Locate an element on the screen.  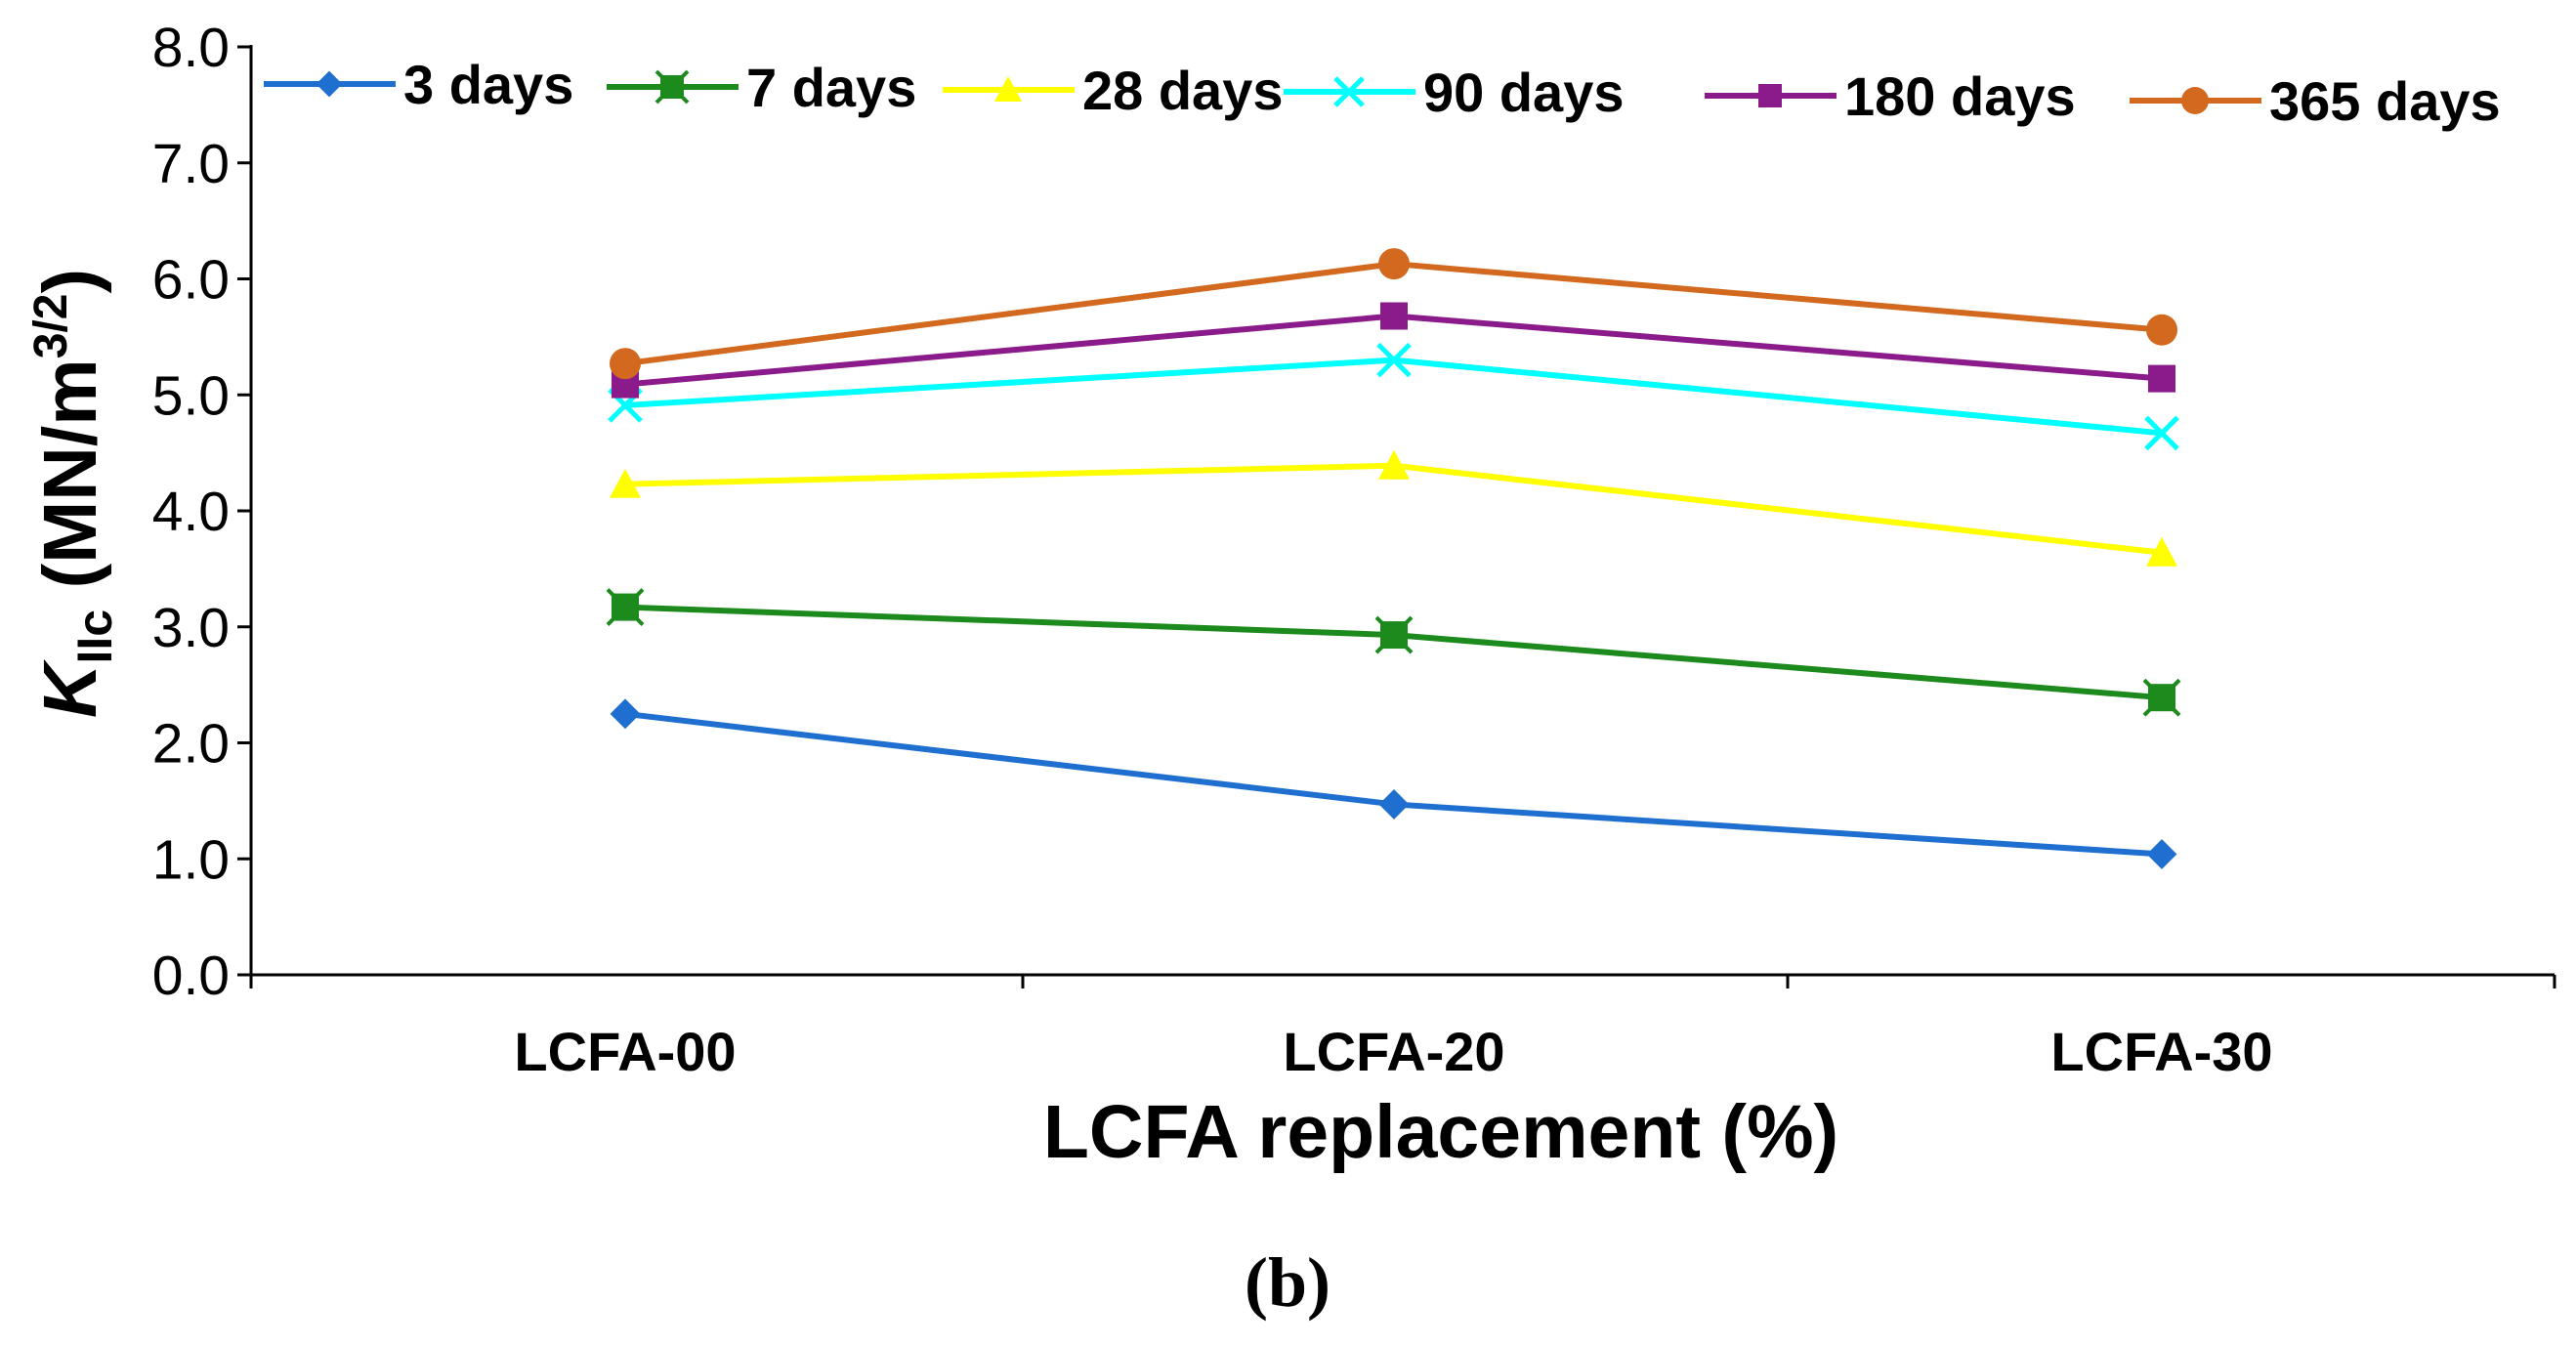
y-tick-label: 7.0 is located at coordinates (191, 164).